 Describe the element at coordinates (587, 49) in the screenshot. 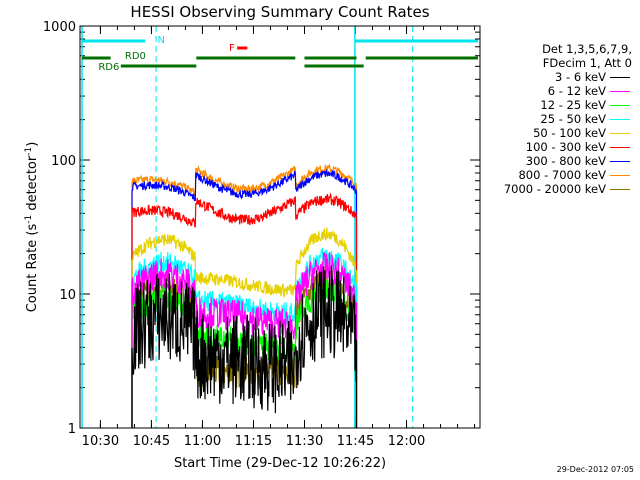

I see `legend-header-line-1: Det 1,3,5,6,7,9,` at that location.